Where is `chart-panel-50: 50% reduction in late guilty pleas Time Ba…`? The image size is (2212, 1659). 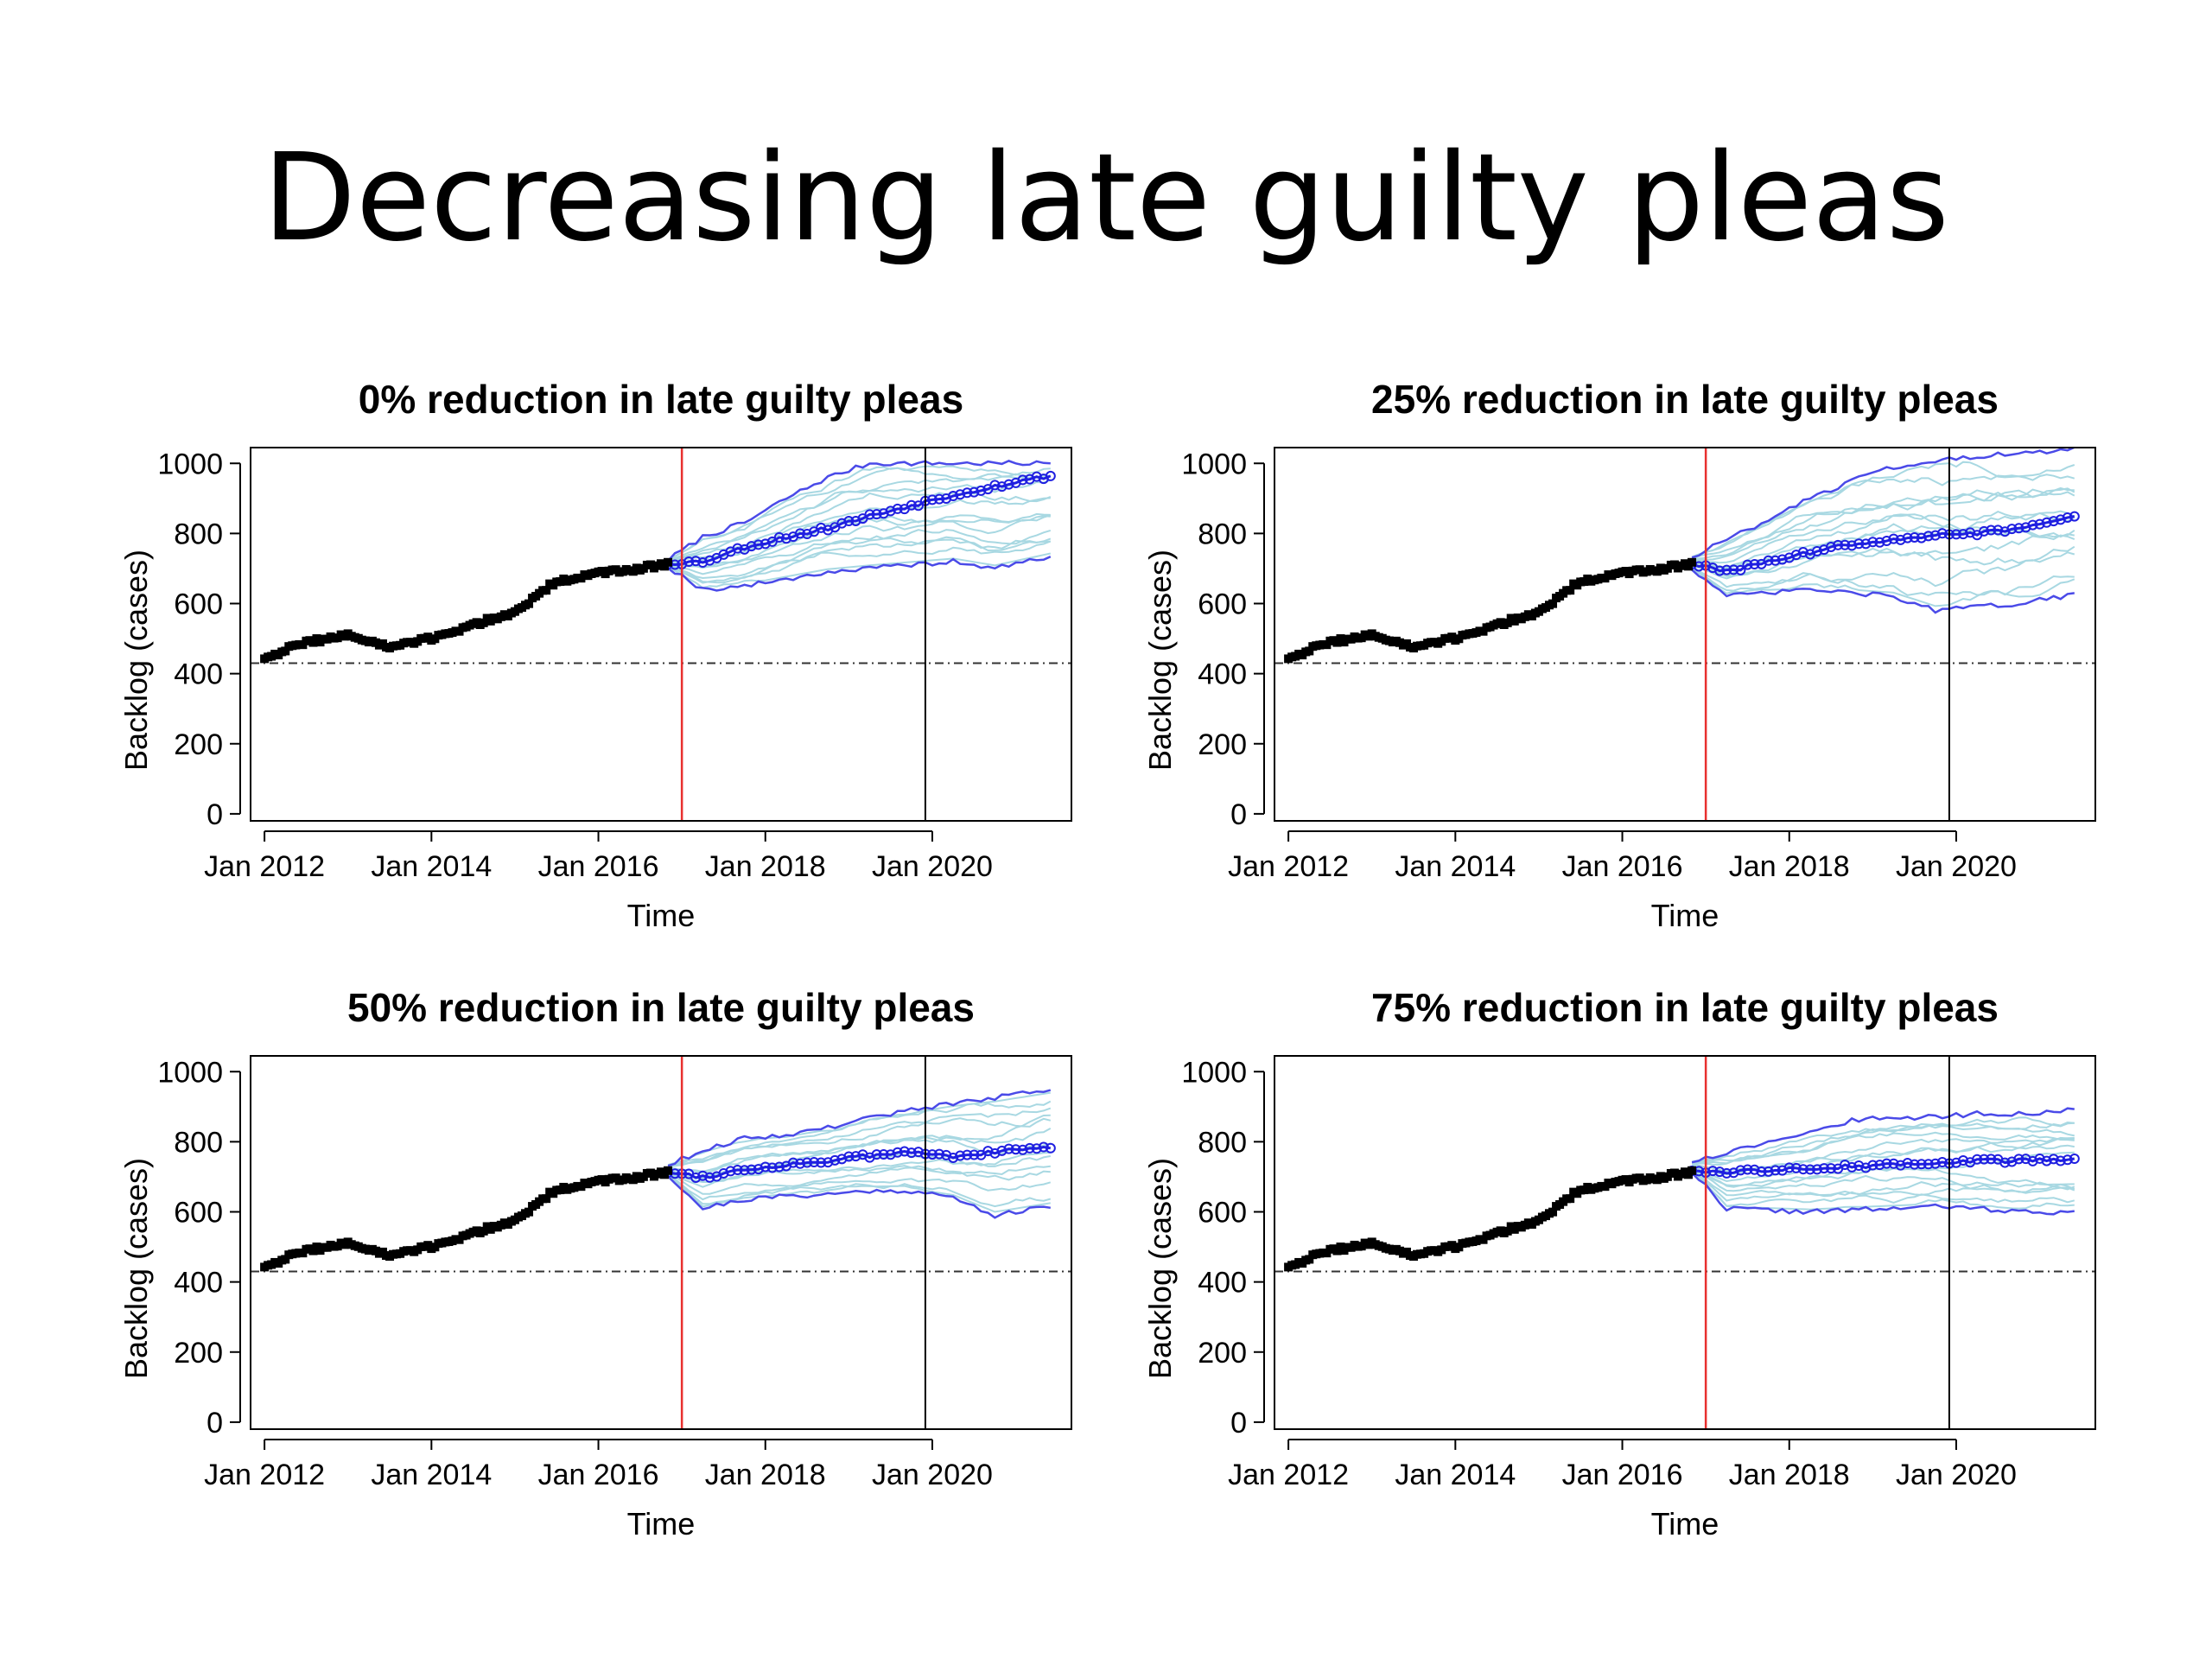 chart-panel-50: 50% reduction in late guilty pleas Time Ba… is located at coordinates (595, 1263).